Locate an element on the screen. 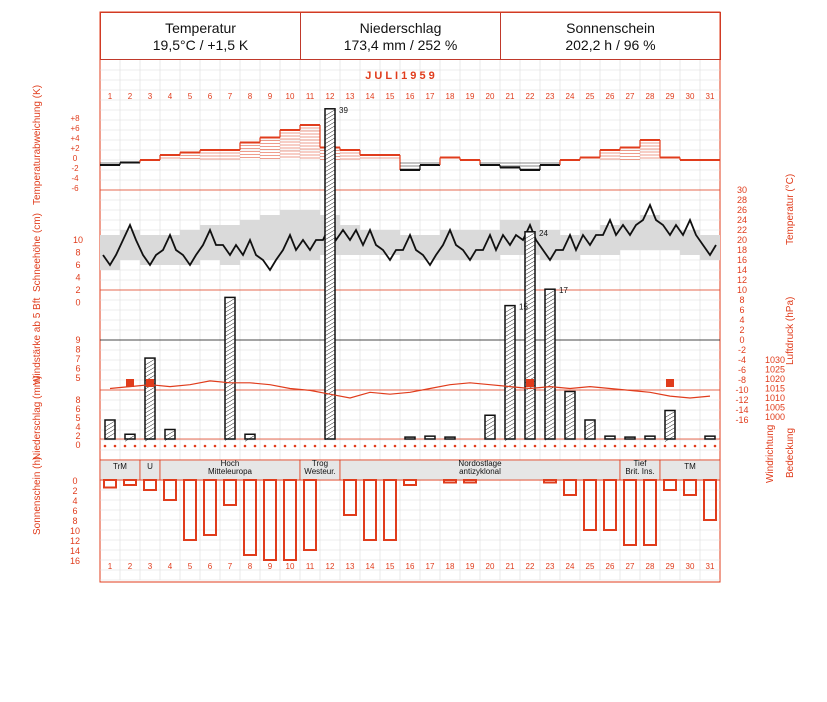  weather-type-label: Mitteleuropa is located at coordinates (230, 471).